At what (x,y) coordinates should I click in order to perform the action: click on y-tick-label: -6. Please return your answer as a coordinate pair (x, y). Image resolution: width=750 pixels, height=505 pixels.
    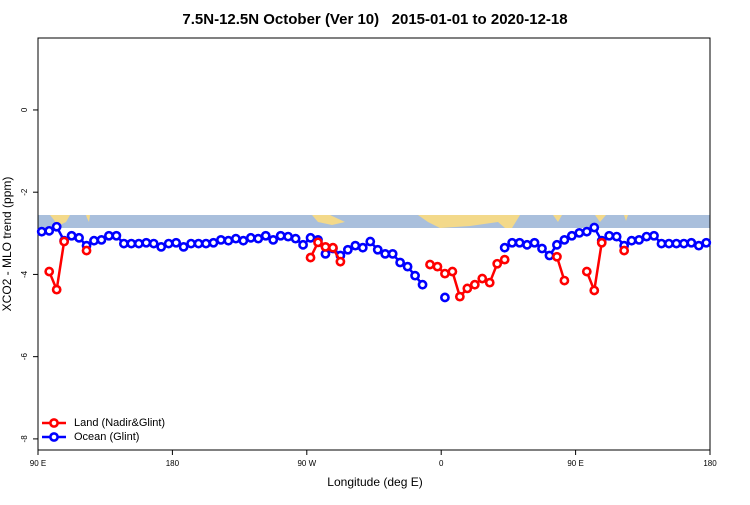
    Looking at the image, I should click on (24, 357).